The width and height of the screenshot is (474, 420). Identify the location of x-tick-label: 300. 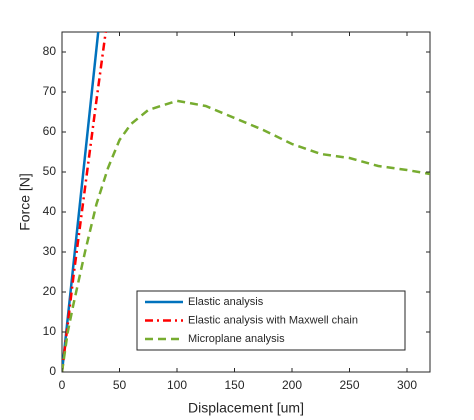
(407, 385).